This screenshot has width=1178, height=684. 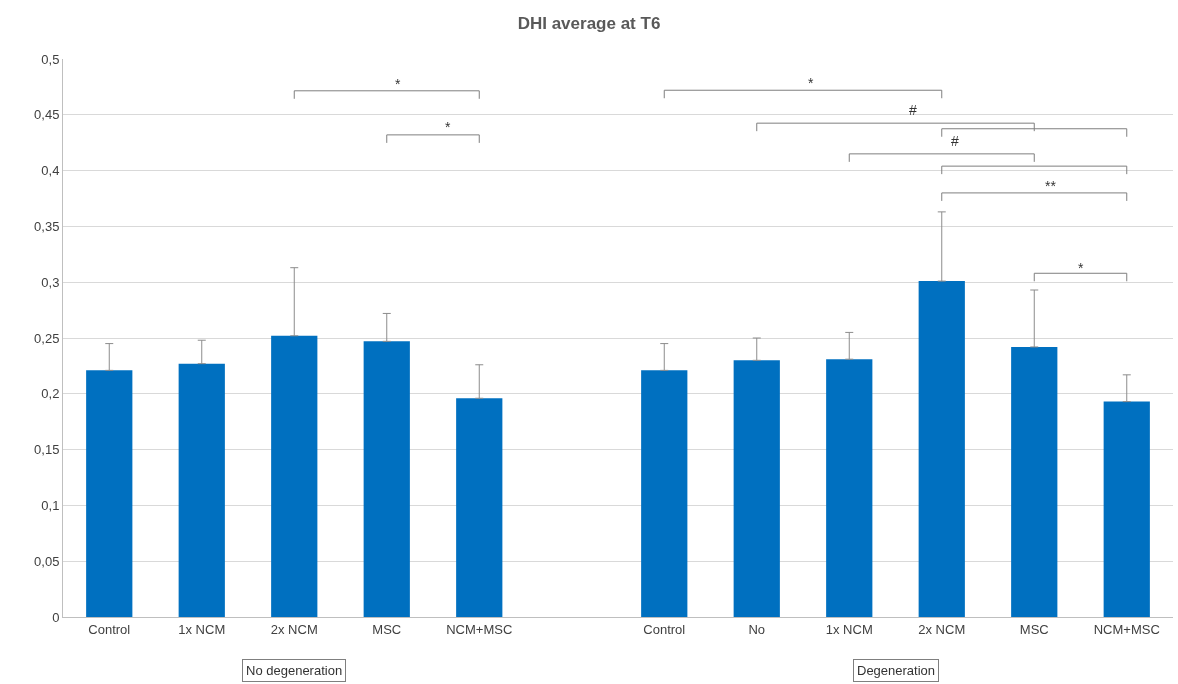 I want to click on text: No degeneration, so click(x=294, y=670).